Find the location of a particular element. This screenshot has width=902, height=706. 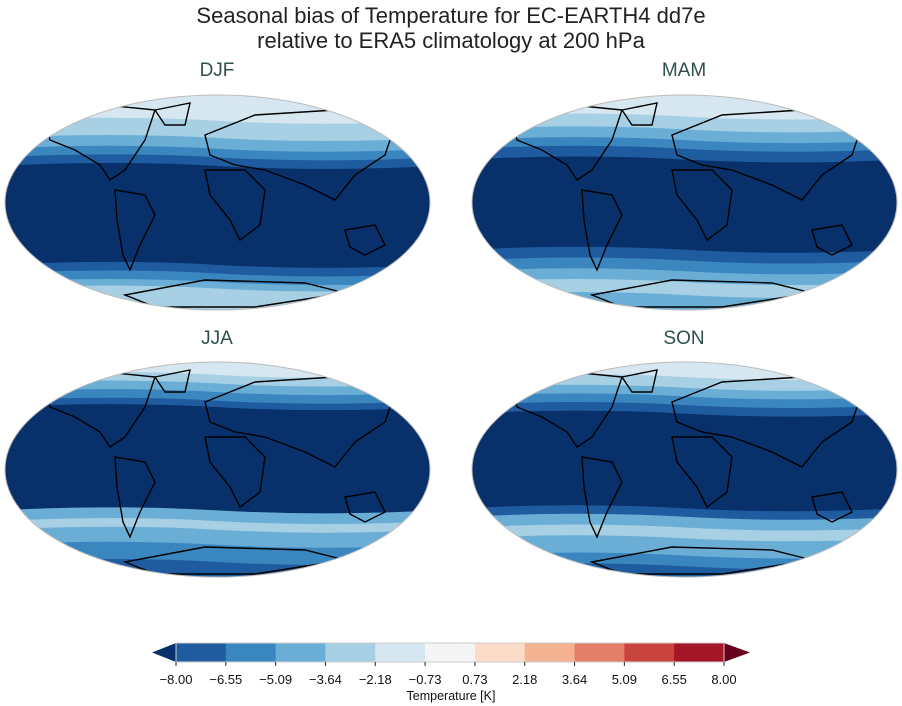

colorbar-tick-label: −3.64 is located at coordinates (325, 679).